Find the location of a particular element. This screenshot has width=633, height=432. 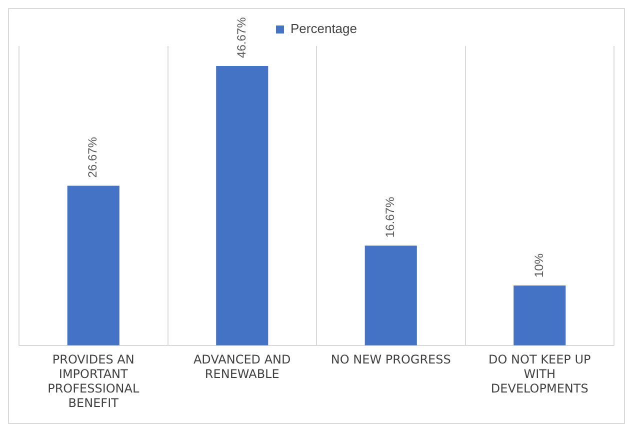

data-label: 10% is located at coordinates (539, 265).